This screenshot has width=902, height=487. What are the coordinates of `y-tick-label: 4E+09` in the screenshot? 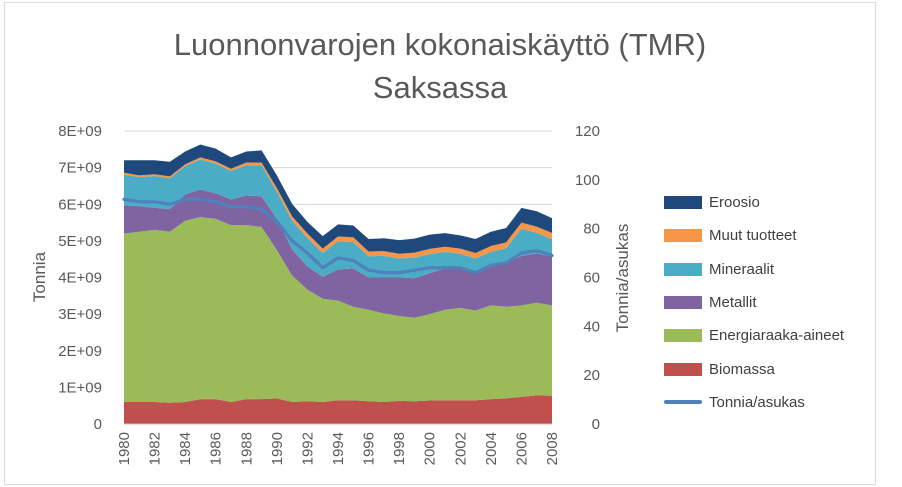 It's located at (80, 278).